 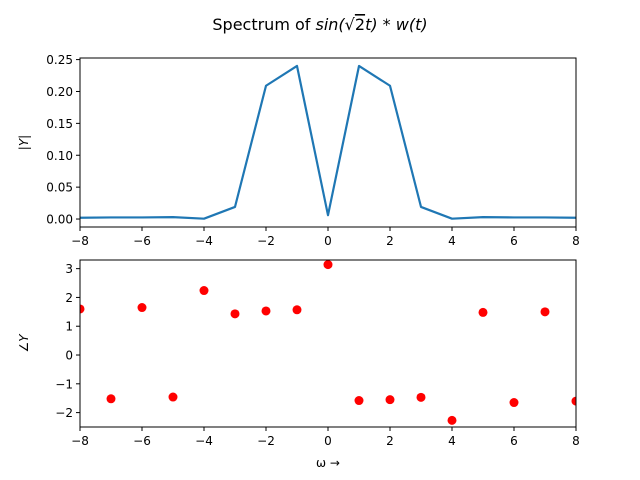 I want to click on y-tick-label: 0.10, so click(x=59, y=156).